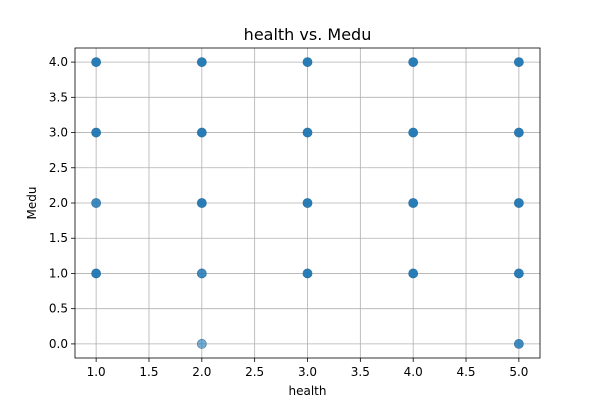 The image size is (600, 400). Describe the element at coordinates (58, 344) in the screenshot. I see `y-tick-label: 0.0` at that location.